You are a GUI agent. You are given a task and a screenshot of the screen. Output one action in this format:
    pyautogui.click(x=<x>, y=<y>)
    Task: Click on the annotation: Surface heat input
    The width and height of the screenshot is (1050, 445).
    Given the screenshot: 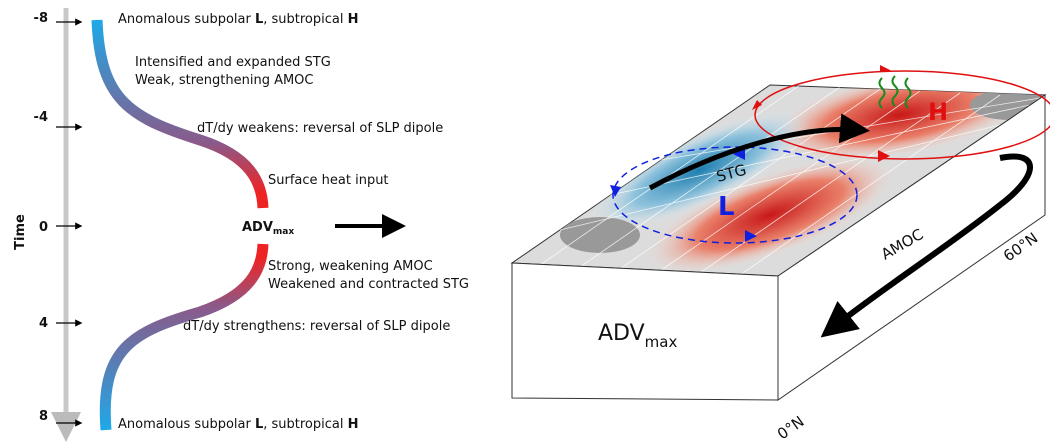 What is the action you would take?
    pyautogui.click(x=328, y=180)
    